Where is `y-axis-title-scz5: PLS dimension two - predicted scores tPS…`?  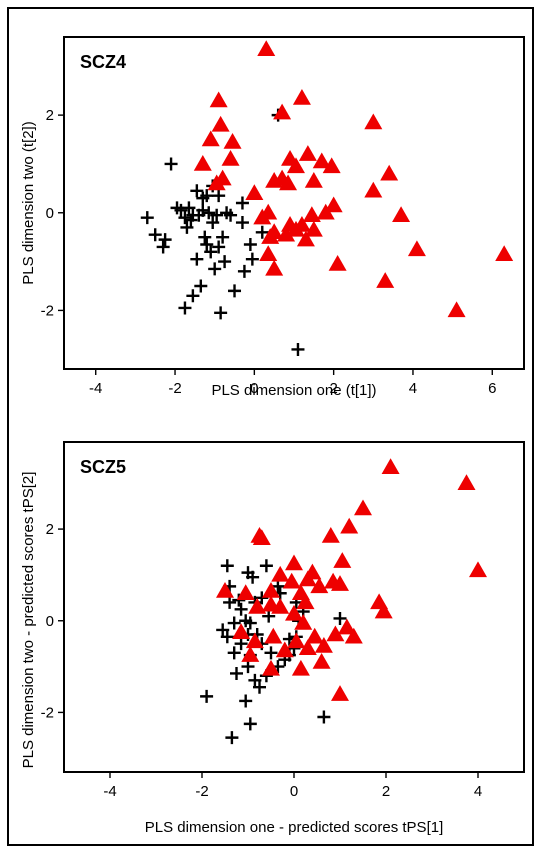
y-axis-title-scz5: PLS dimension two - predicted scores tPS… is located at coordinates (28, 620).